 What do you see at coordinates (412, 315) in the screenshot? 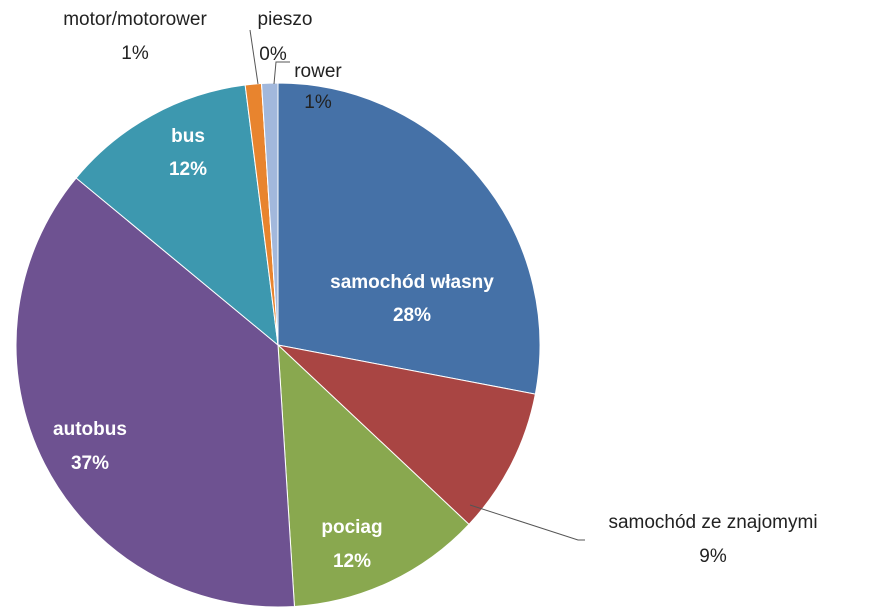
I see `slice-value: 28%` at bounding box center [412, 315].